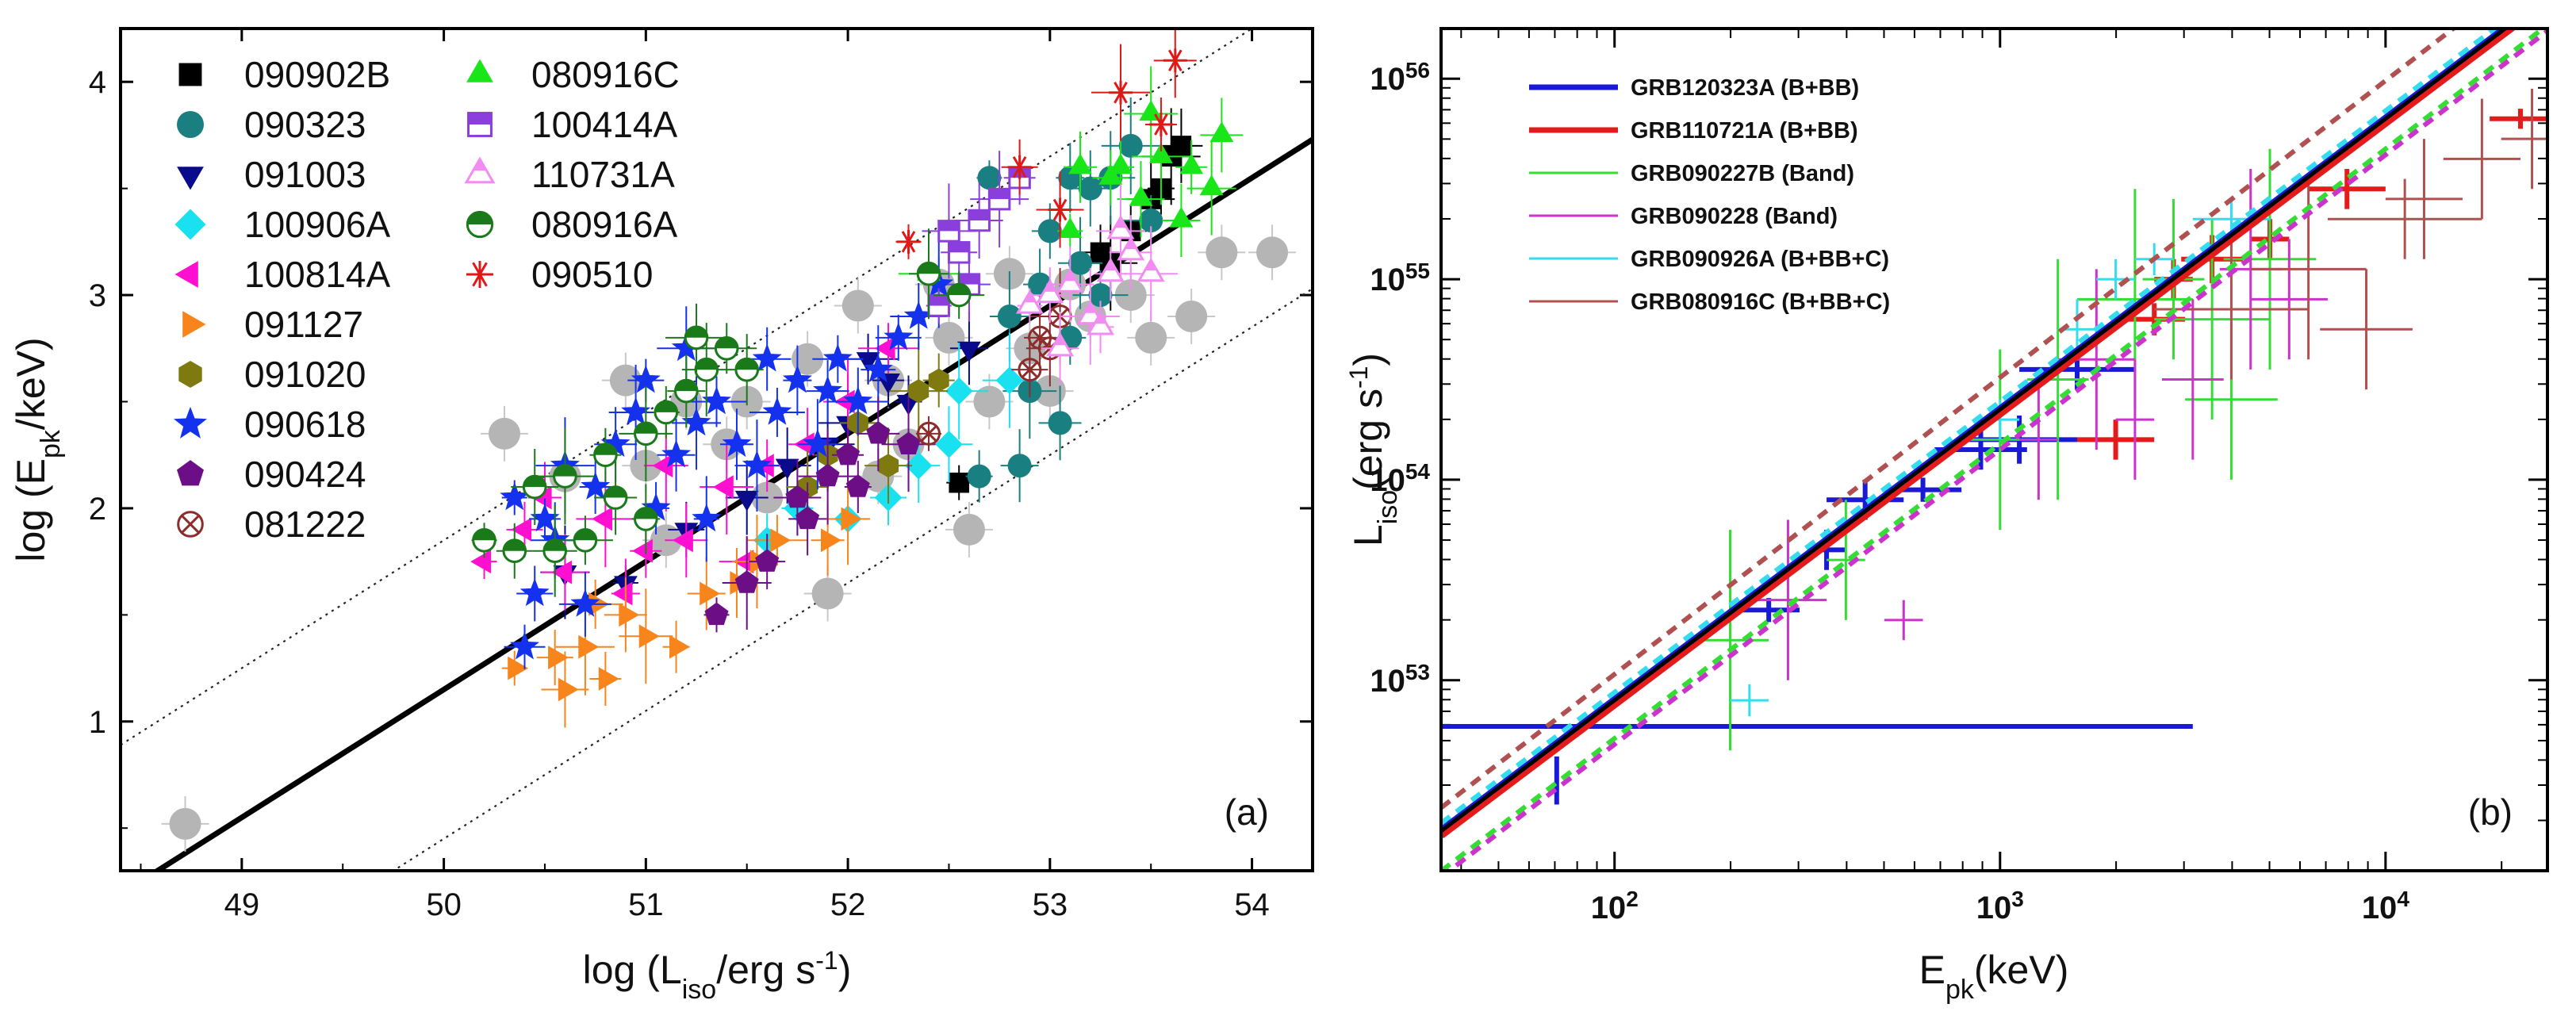  Describe the element at coordinates (1745, 88) in the screenshot. I see `legend-label: GRB120323A (B+BB)` at that location.